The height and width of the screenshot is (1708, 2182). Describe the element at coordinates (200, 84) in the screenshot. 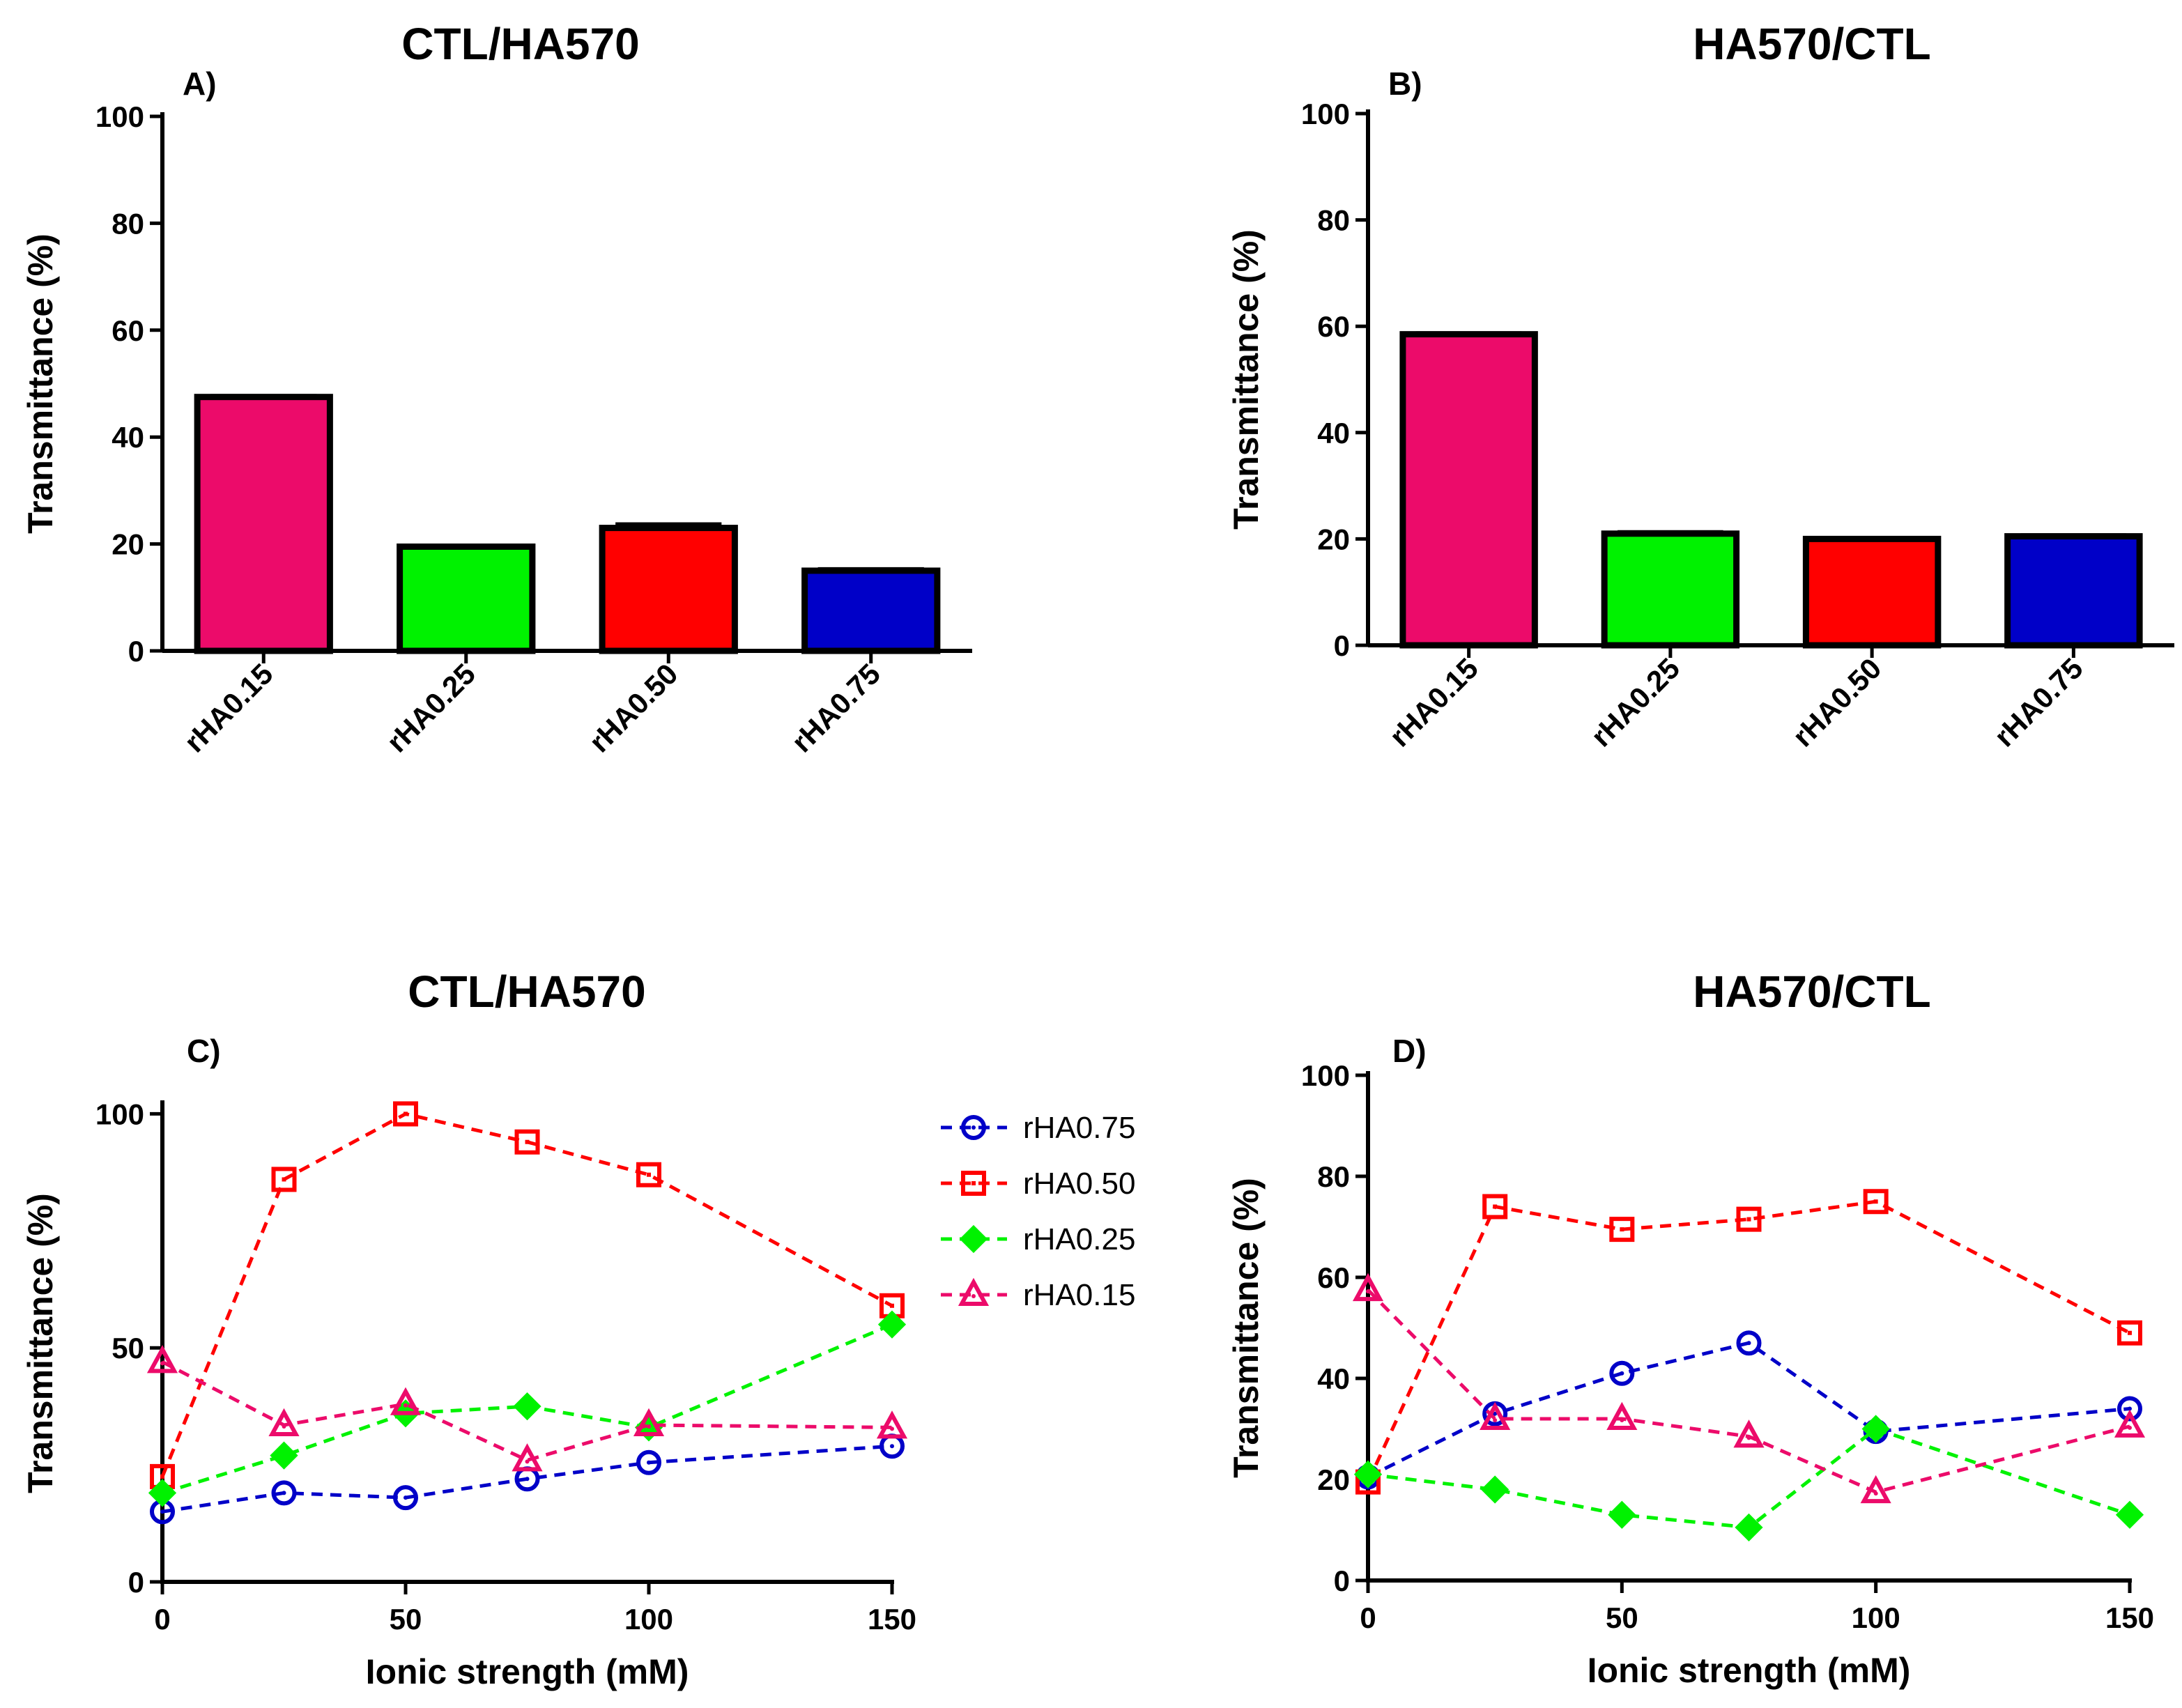

I see `panel-a-label: A)` at that location.